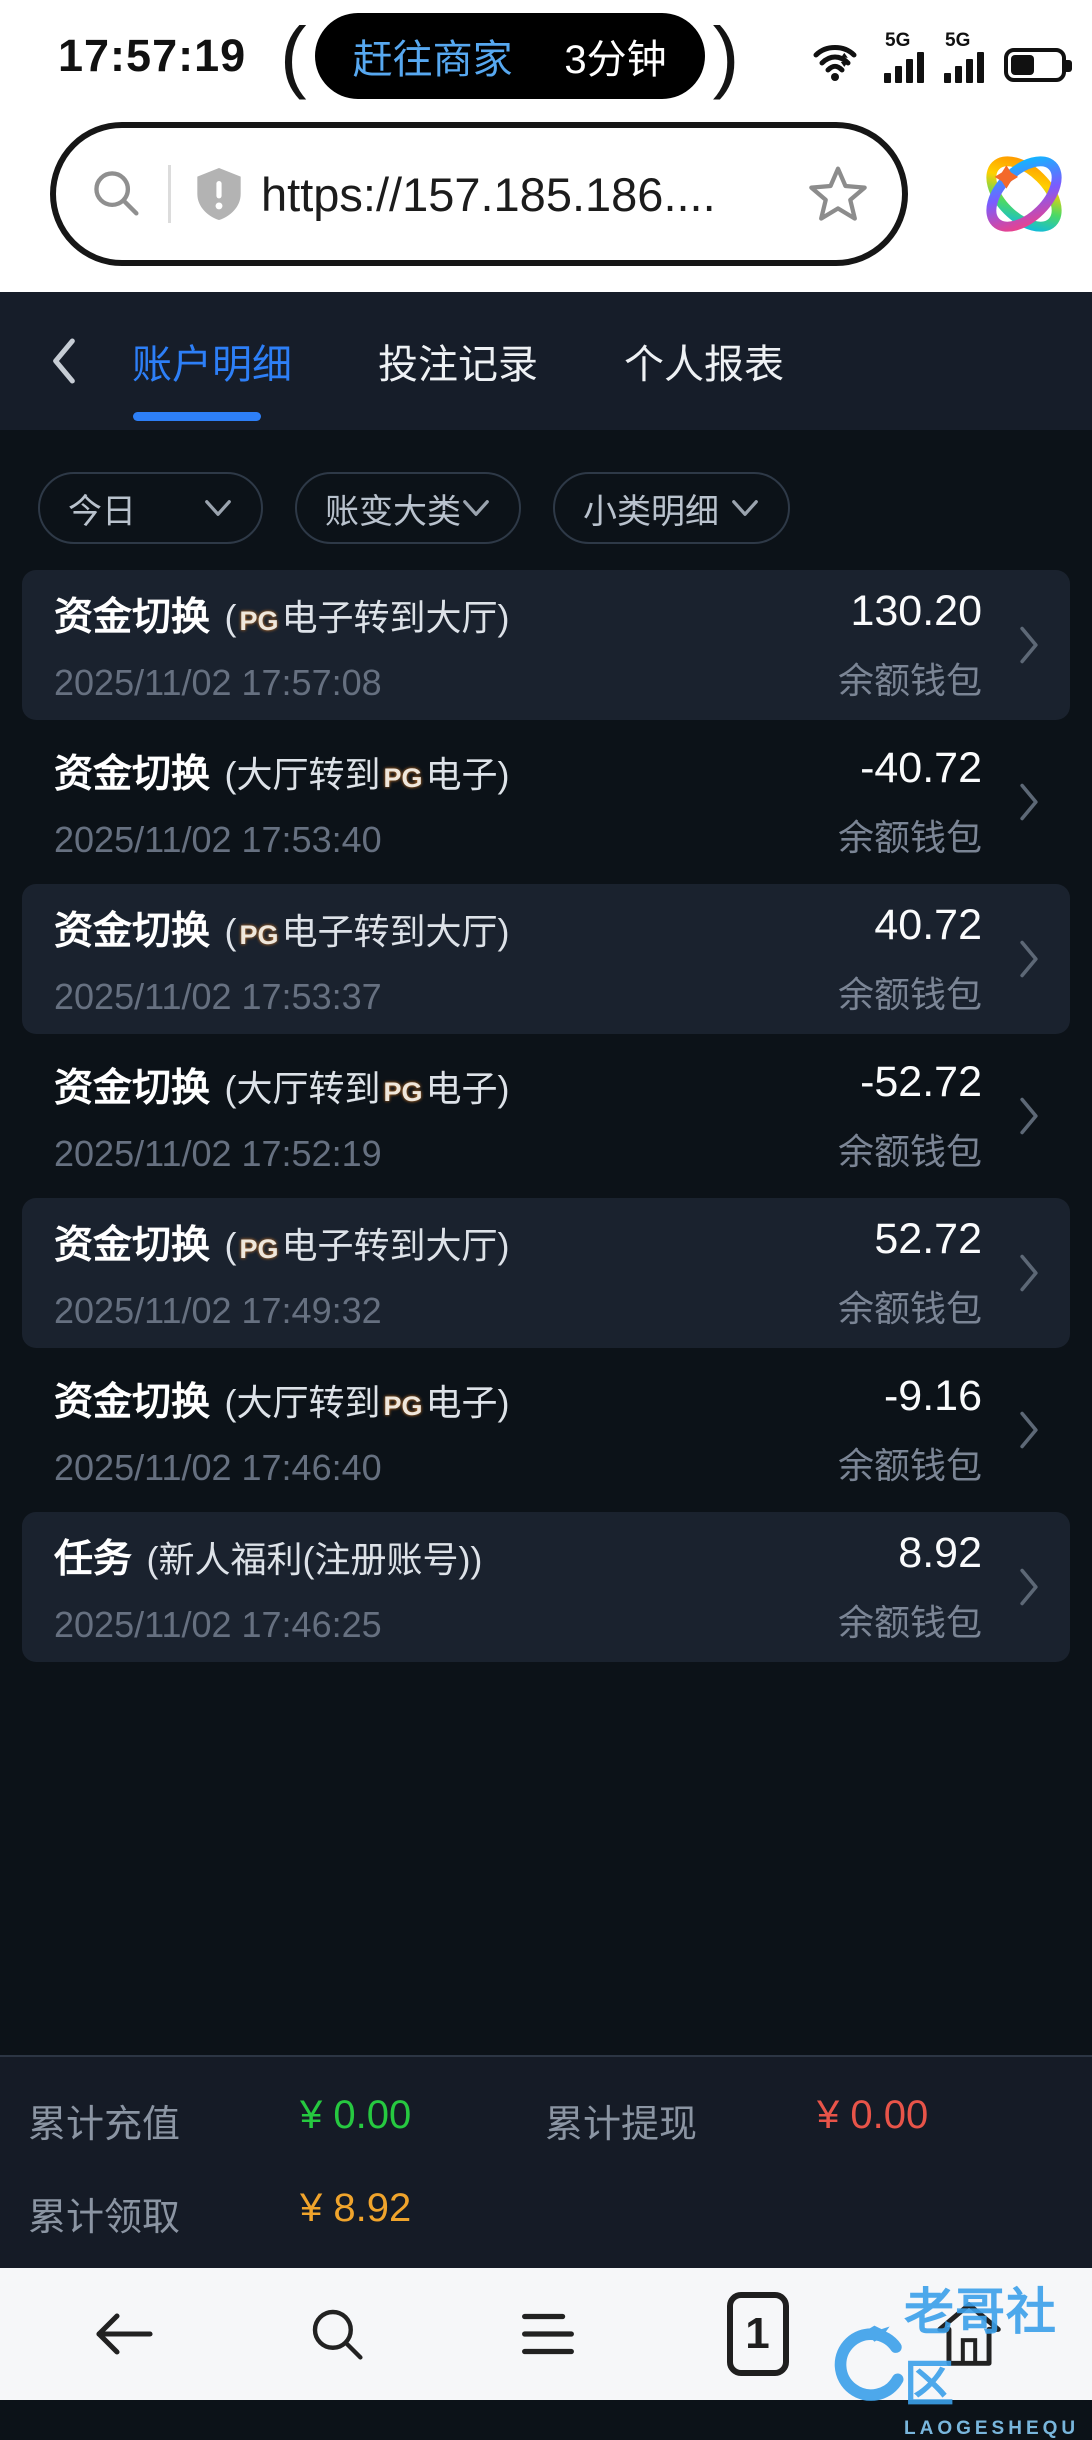 The width and height of the screenshot is (1092, 2440). Describe the element at coordinates (969, 2334) in the screenshot. I see `home-icon` at that location.